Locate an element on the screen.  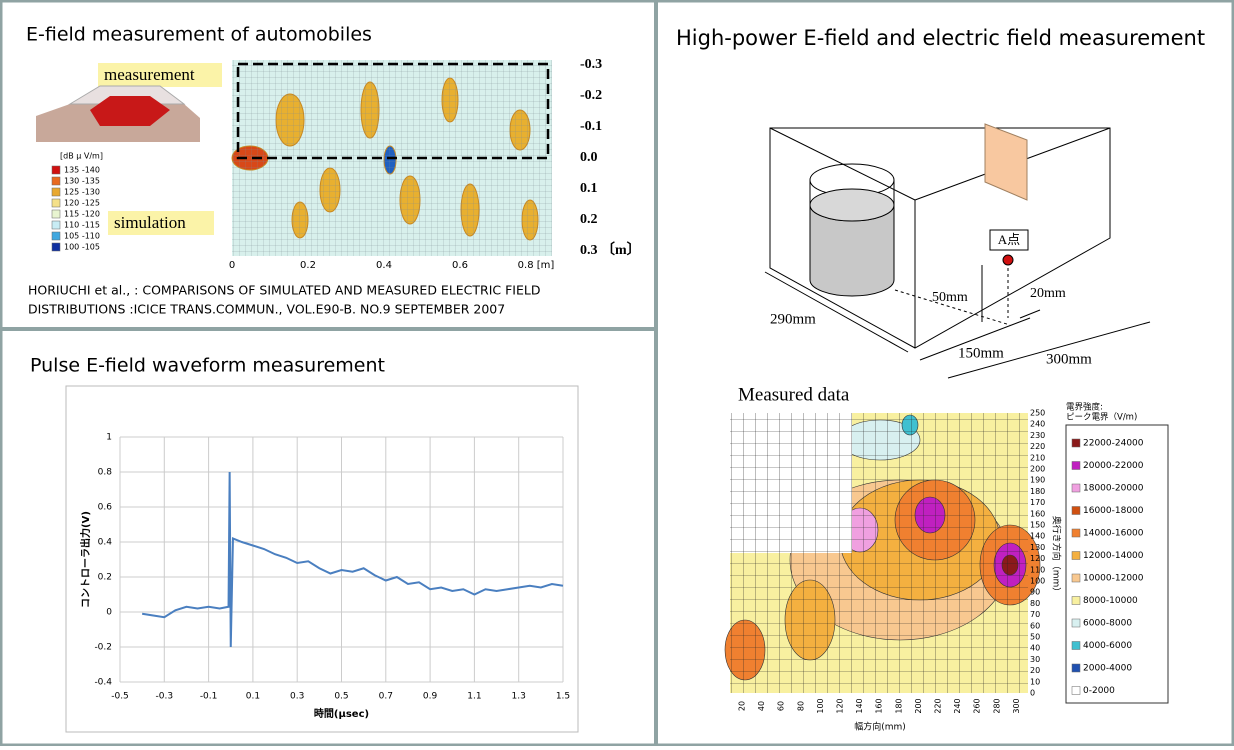
y-tick-label: -0.4 is located at coordinates (103, 683).